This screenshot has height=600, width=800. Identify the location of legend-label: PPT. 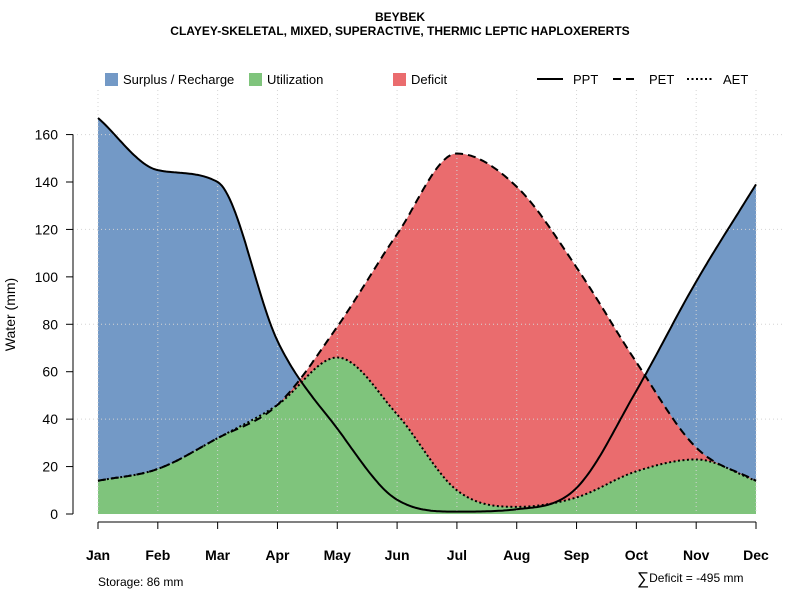
(585, 79).